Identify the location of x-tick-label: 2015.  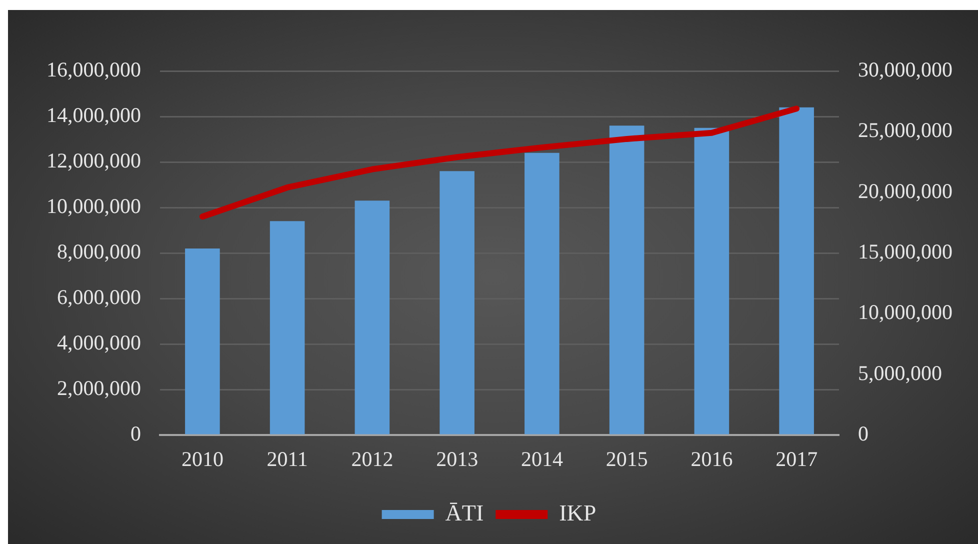
(627, 459).